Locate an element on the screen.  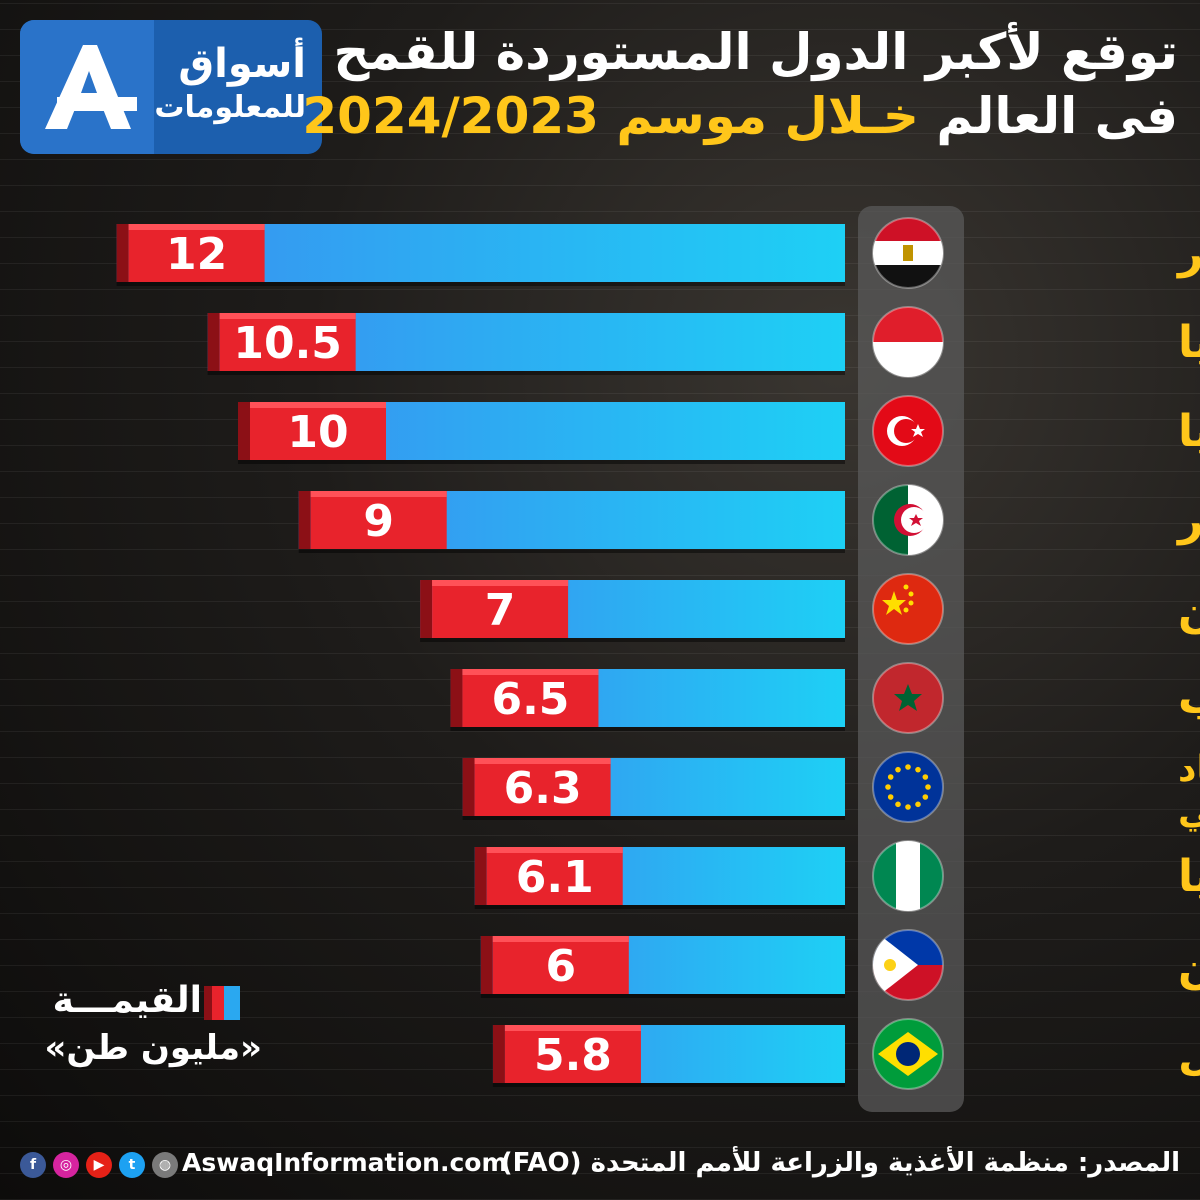
value-label: 6.5 is located at coordinates (530, 699).